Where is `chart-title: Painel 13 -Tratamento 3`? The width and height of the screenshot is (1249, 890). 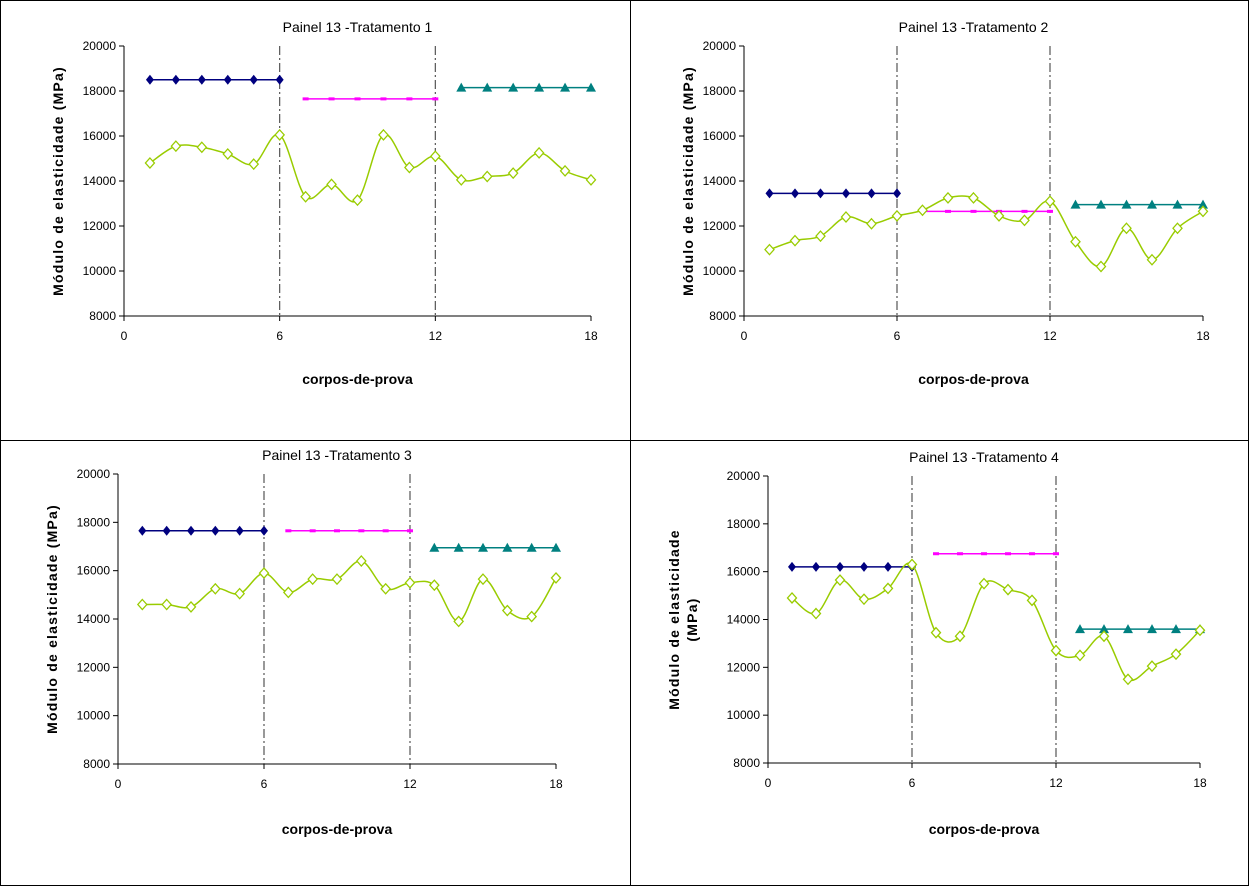 chart-title: Painel 13 -Tratamento 3 is located at coordinates (337, 455).